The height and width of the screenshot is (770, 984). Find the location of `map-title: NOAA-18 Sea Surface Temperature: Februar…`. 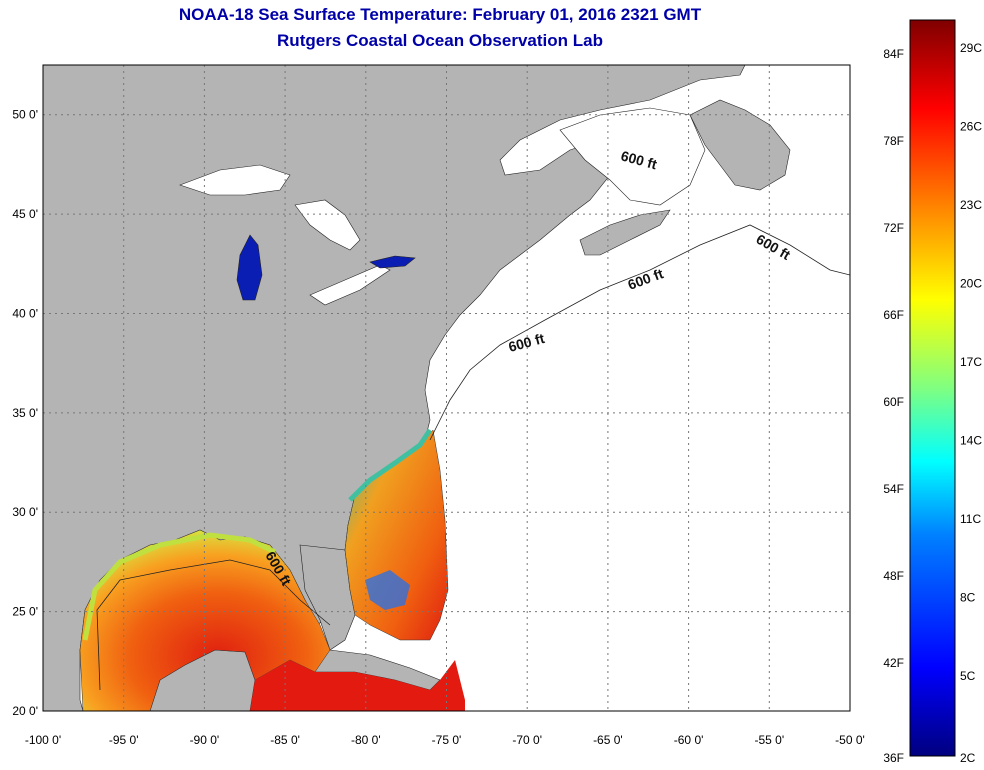

map-title: NOAA-18 Sea Surface Temperature: Februar… is located at coordinates (440, 14).